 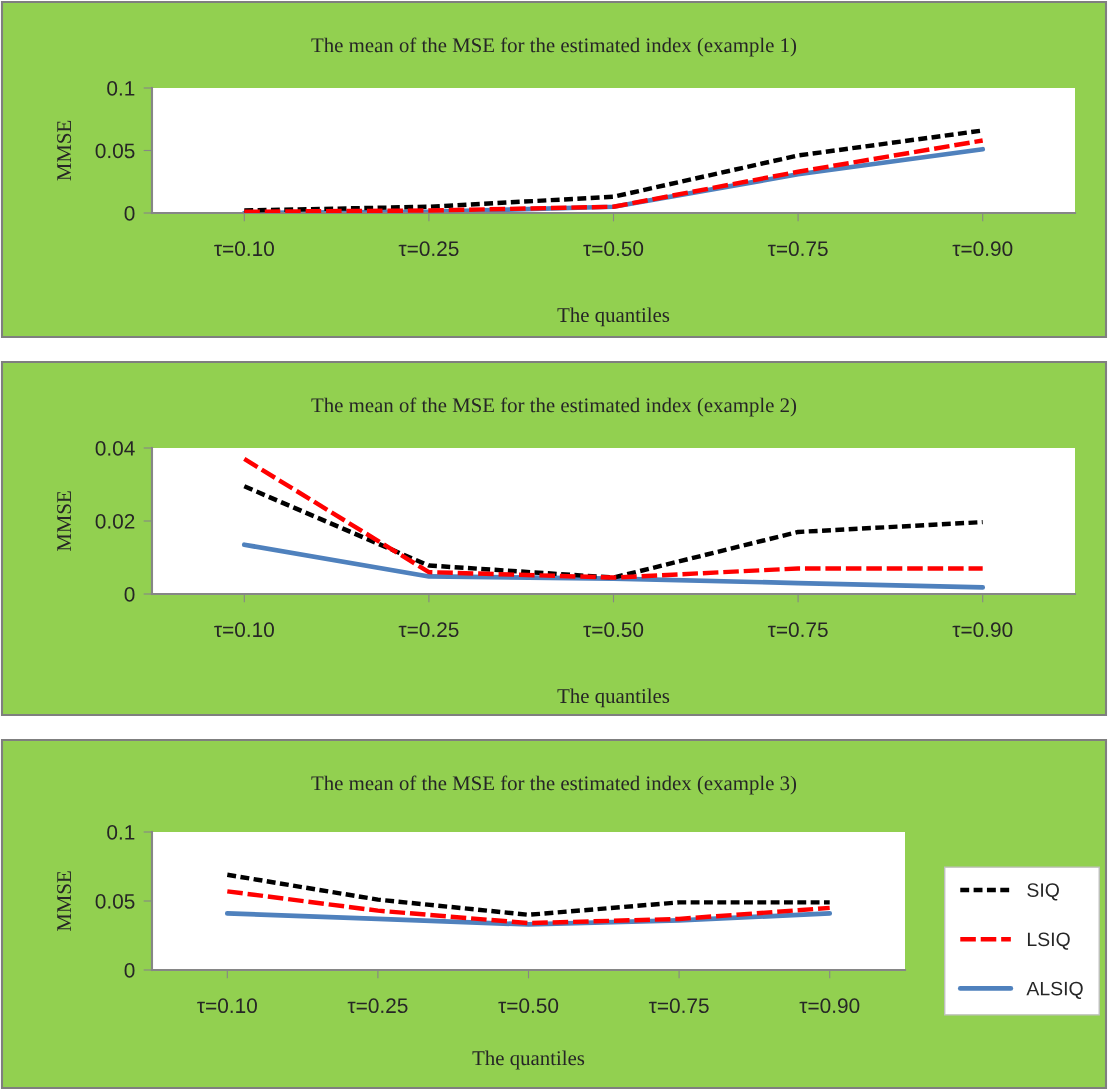 I want to click on y-tick-label: 0.02, so click(x=115, y=521).